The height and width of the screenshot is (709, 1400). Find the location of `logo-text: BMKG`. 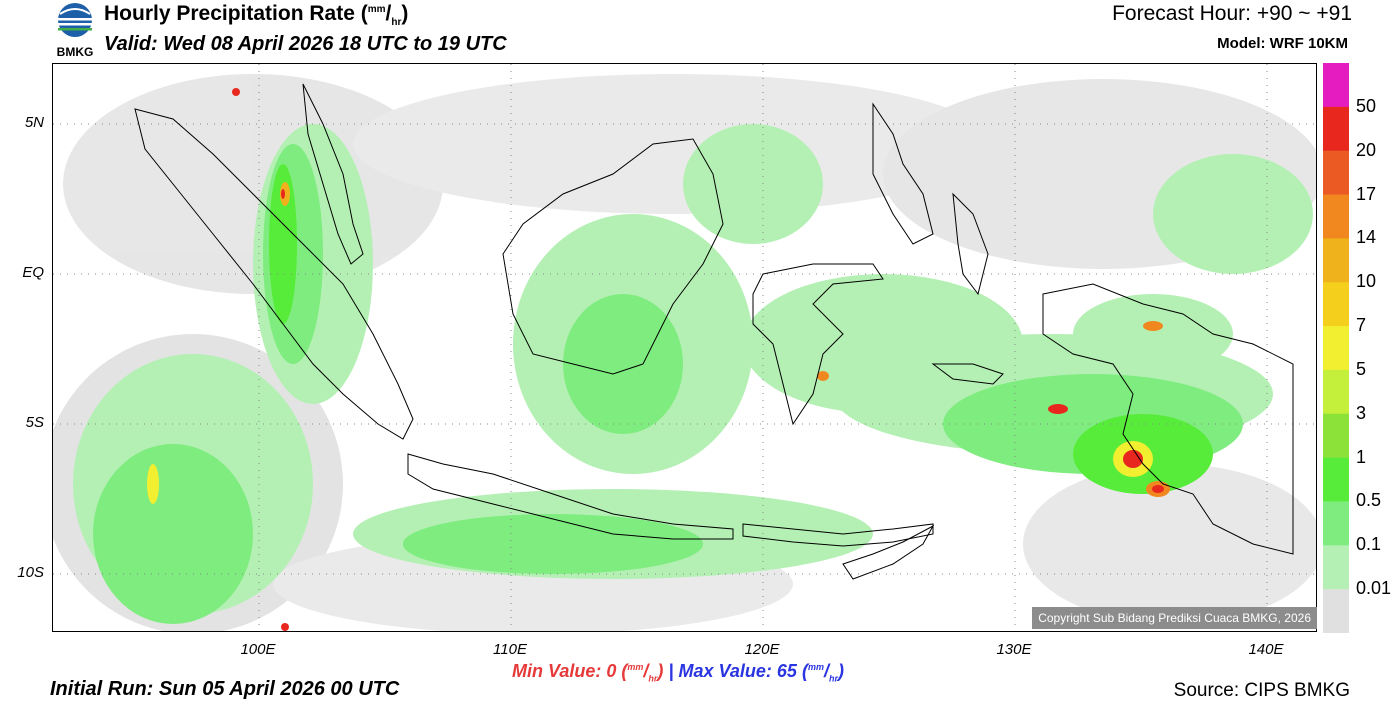

logo-text: BMKG is located at coordinates (75, 51).